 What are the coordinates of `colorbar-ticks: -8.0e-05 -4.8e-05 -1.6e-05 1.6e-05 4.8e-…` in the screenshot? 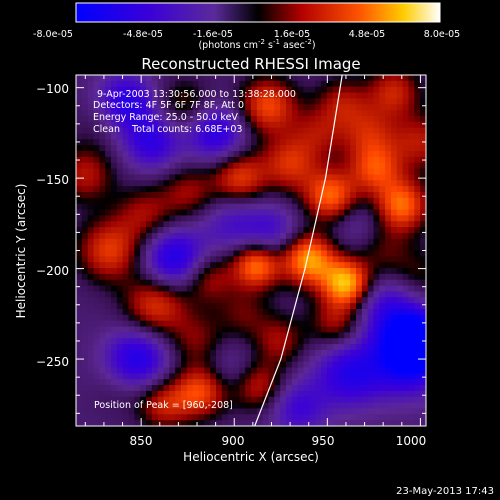 It's located at (246, 34).